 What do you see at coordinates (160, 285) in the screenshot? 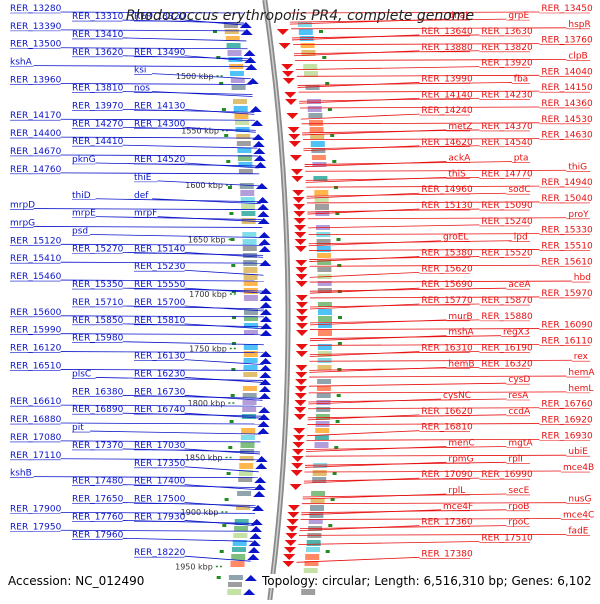
I see `gene-label: RER_15550` at bounding box center [160, 285].